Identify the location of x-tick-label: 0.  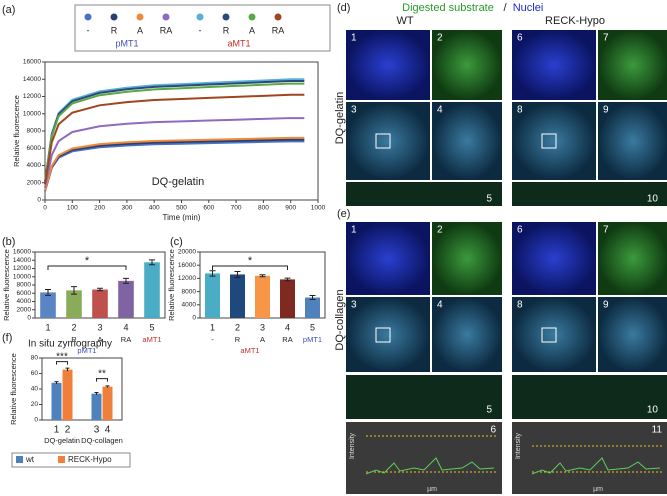
(45, 208).